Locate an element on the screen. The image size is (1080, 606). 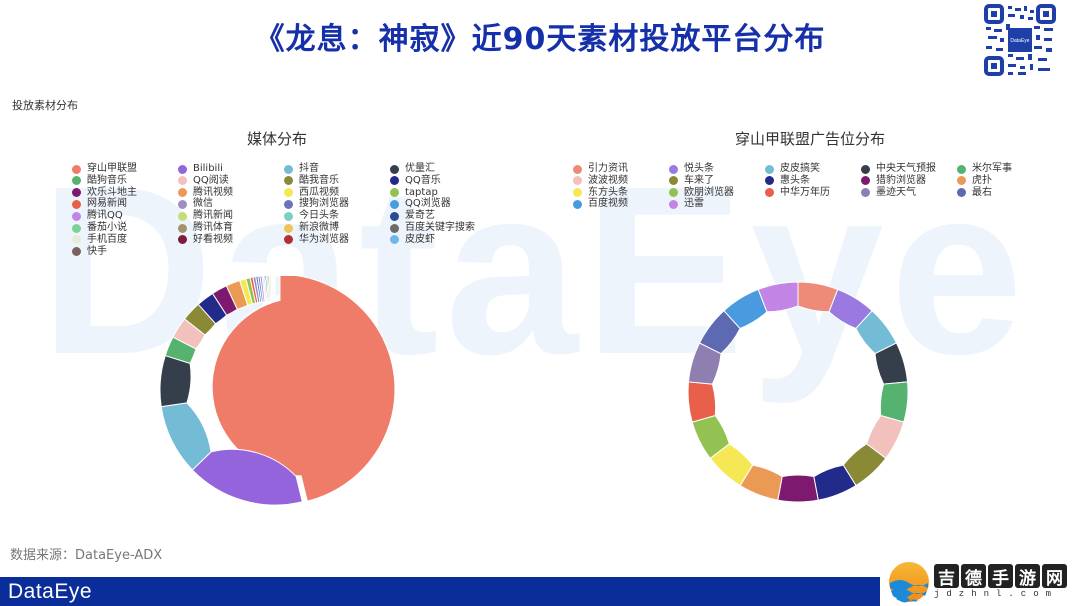
legend-item: 猎豹浏览器 is located at coordinates (893, 181).